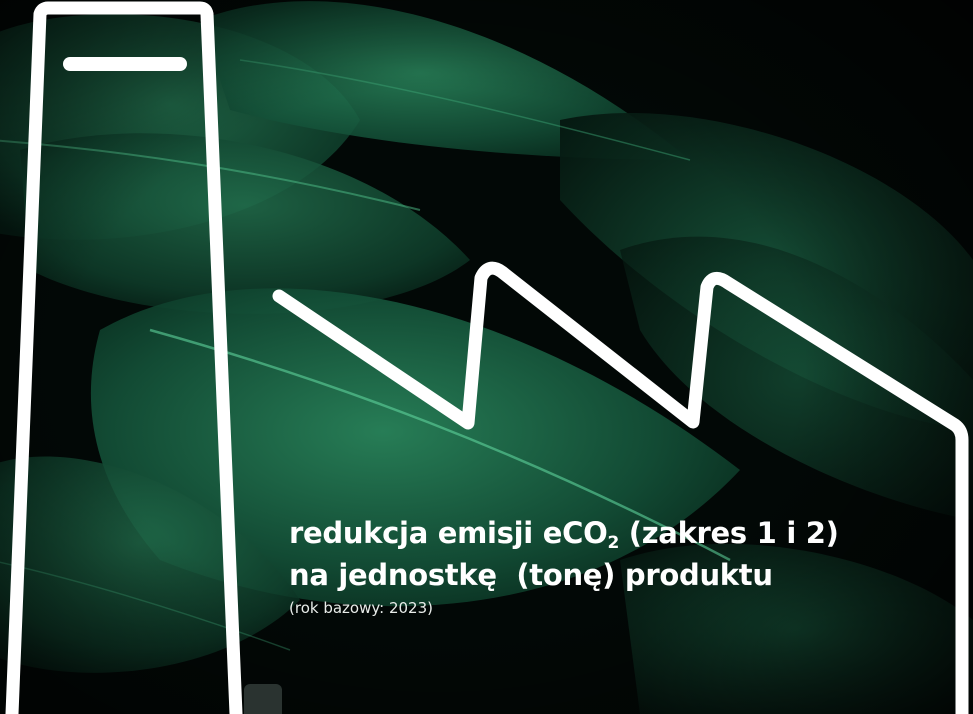  I want to click on headline-prefix: redukcja emisji eCO, so click(448, 533).